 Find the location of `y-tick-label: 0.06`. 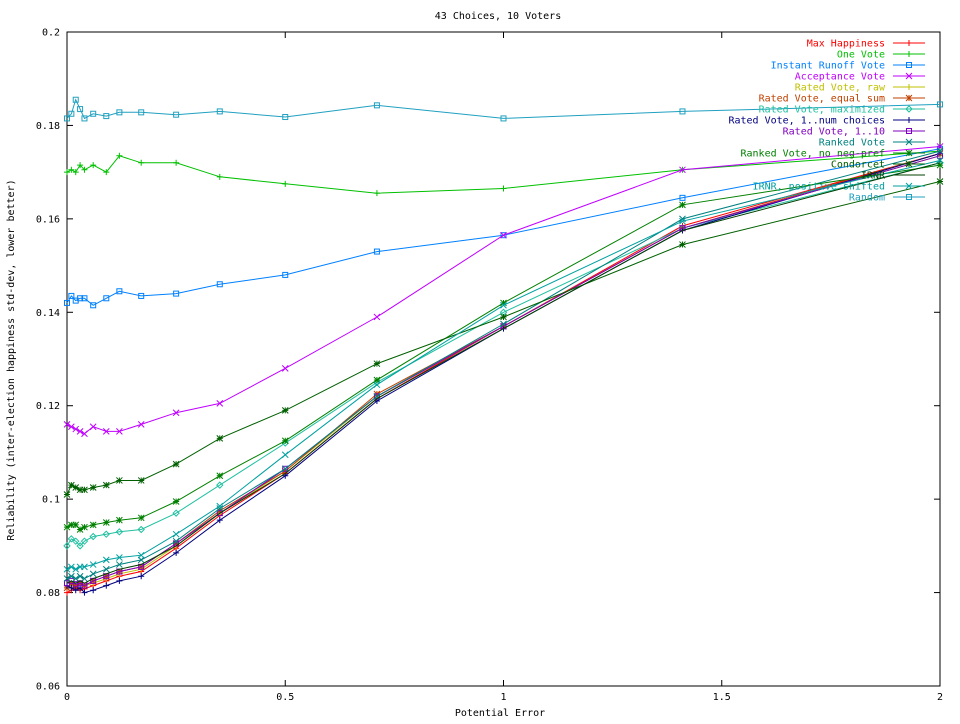

y-tick-label: 0.06 is located at coordinates (48, 687).